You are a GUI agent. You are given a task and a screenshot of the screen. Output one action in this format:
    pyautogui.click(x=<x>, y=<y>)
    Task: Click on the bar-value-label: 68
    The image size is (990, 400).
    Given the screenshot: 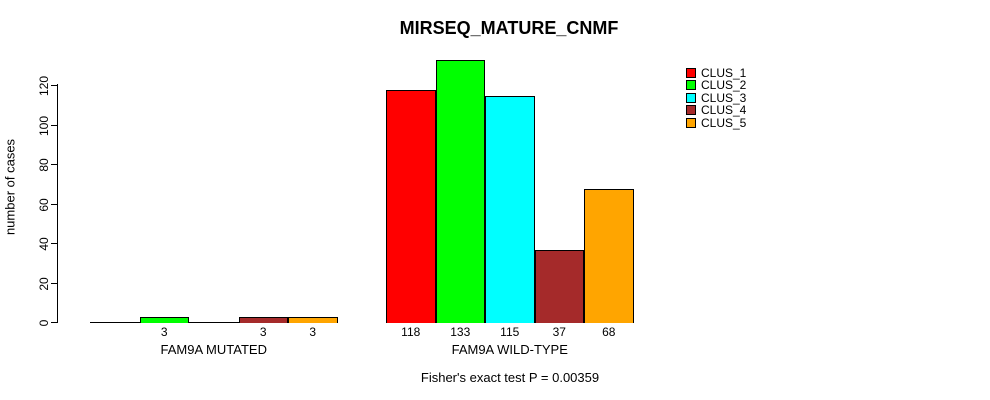 What is the action you would take?
    pyautogui.click(x=609, y=332)
    